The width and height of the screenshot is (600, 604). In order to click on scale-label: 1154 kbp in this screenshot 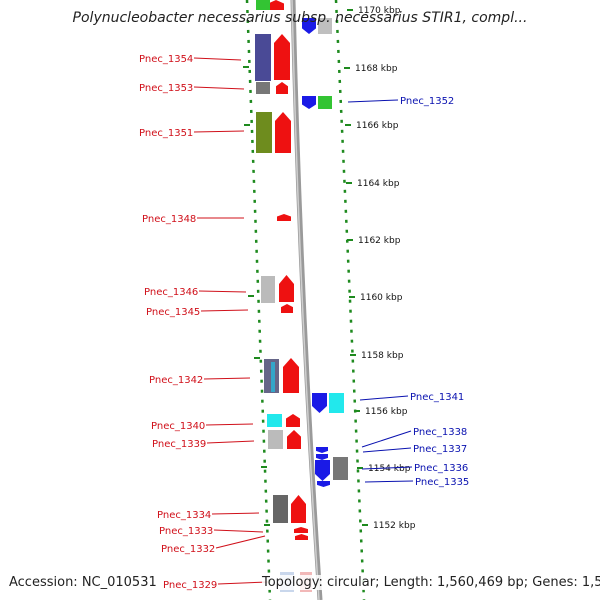, I will do `click(389, 469)`.